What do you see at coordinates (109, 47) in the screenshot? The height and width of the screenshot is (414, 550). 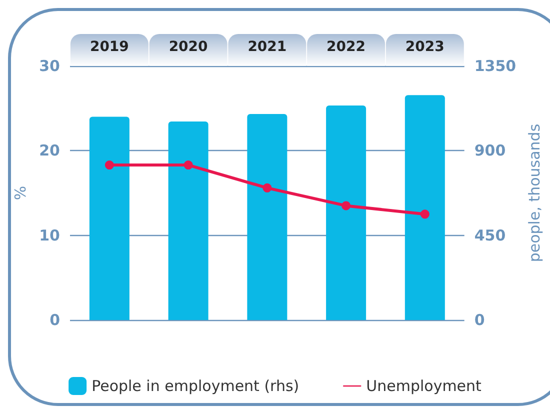 I see `x-tick-label: 2019` at bounding box center [109, 47].